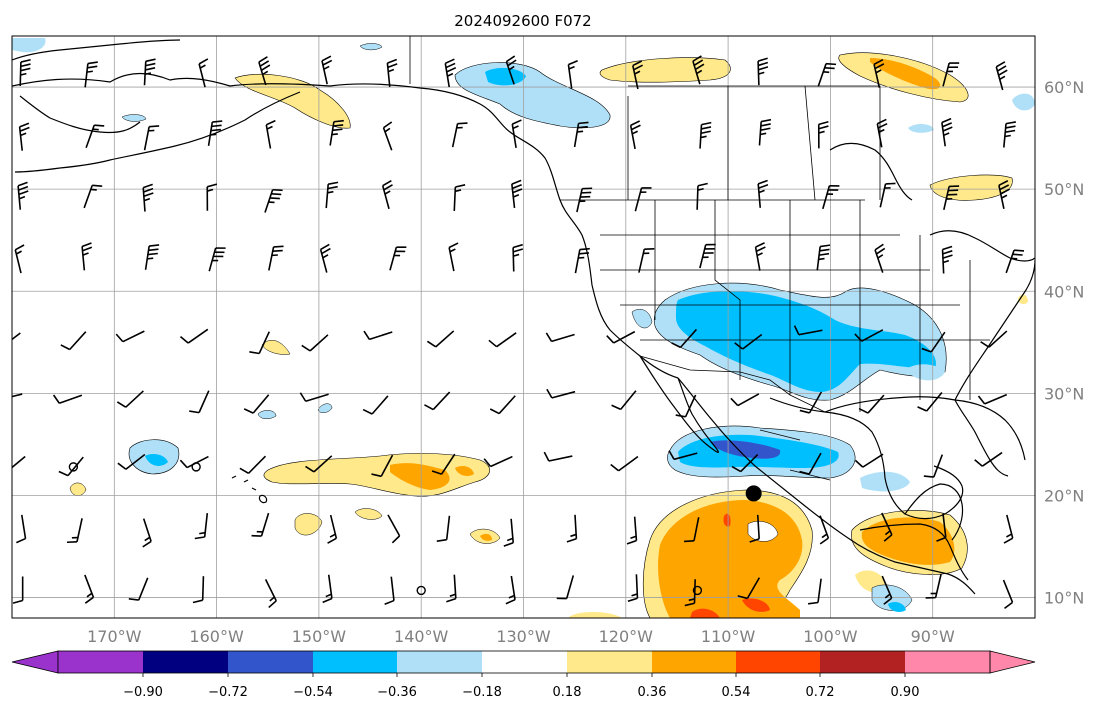 The height and width of the screenshot is (712, 1105). I want to click on contour-orange-pacific-band, so click(420, 476).